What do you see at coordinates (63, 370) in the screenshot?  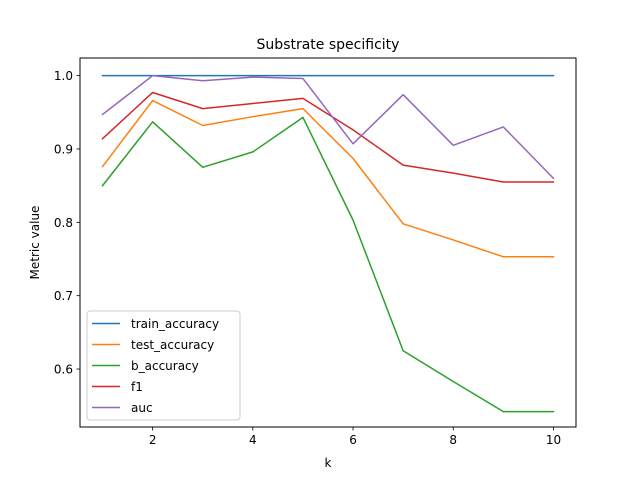 I see `y-tick-label: 0.6` at bounding box center [63, 370].